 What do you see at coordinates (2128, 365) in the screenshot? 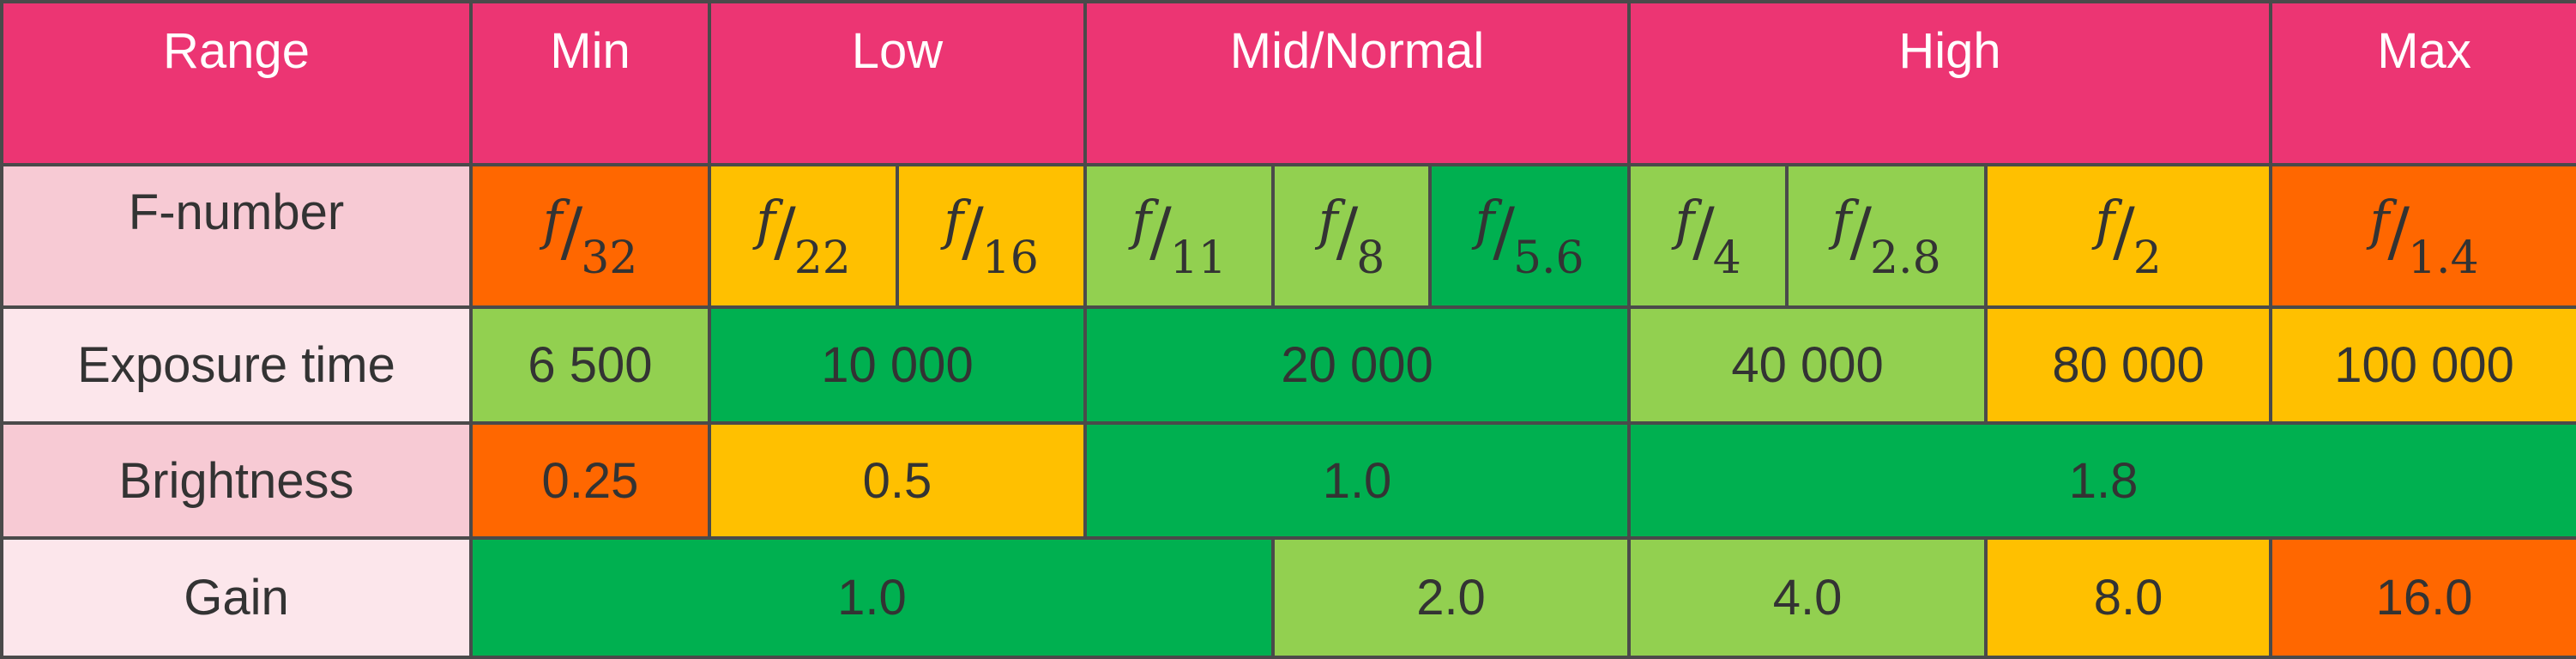
I see `exposure-cell: 80 000` at bounding box center [2128, 365].